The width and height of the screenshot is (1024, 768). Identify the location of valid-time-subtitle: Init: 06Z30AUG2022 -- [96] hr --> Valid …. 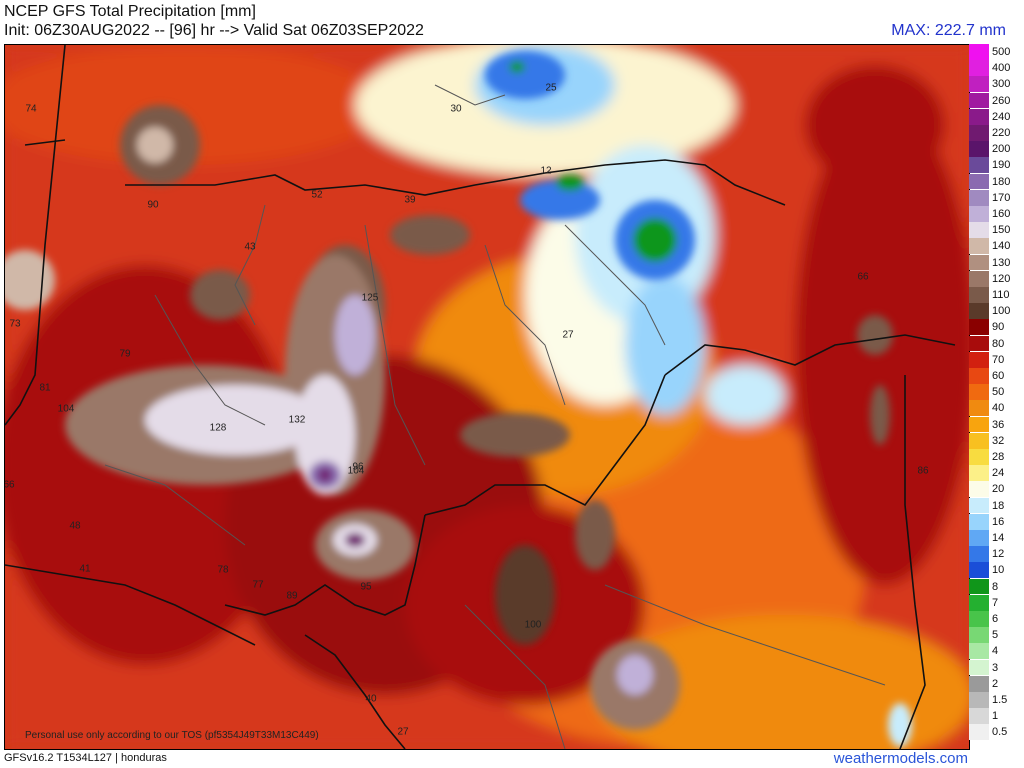
(214, 30).